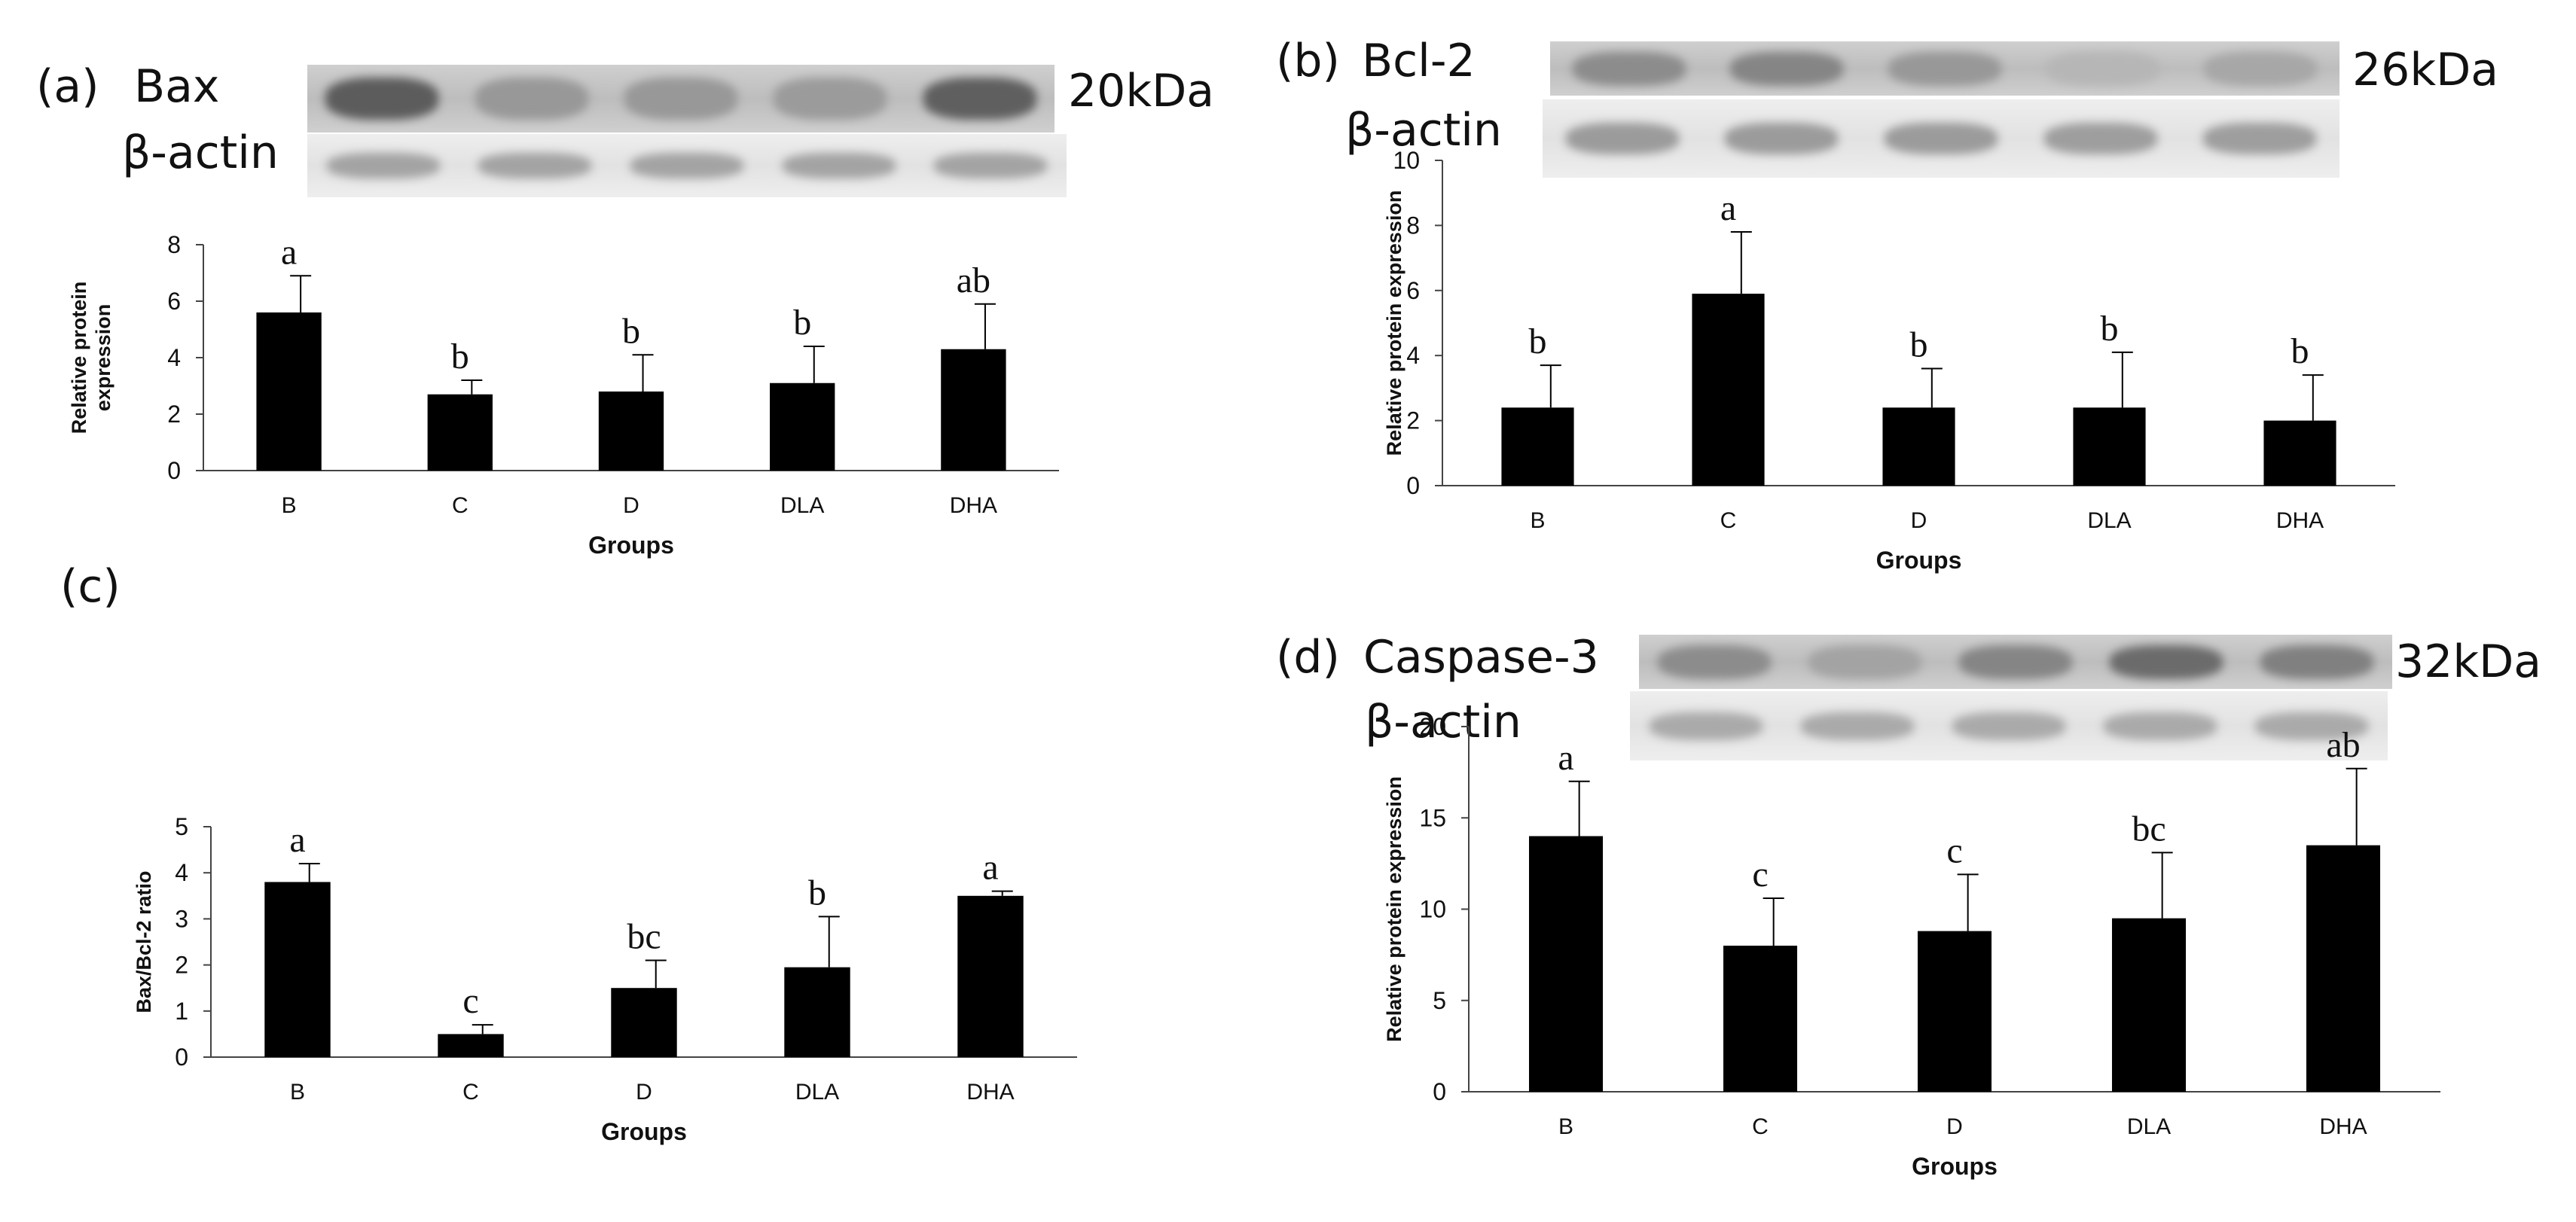  I want to click on y-axis-title: Relative protein, so click(79, 358).